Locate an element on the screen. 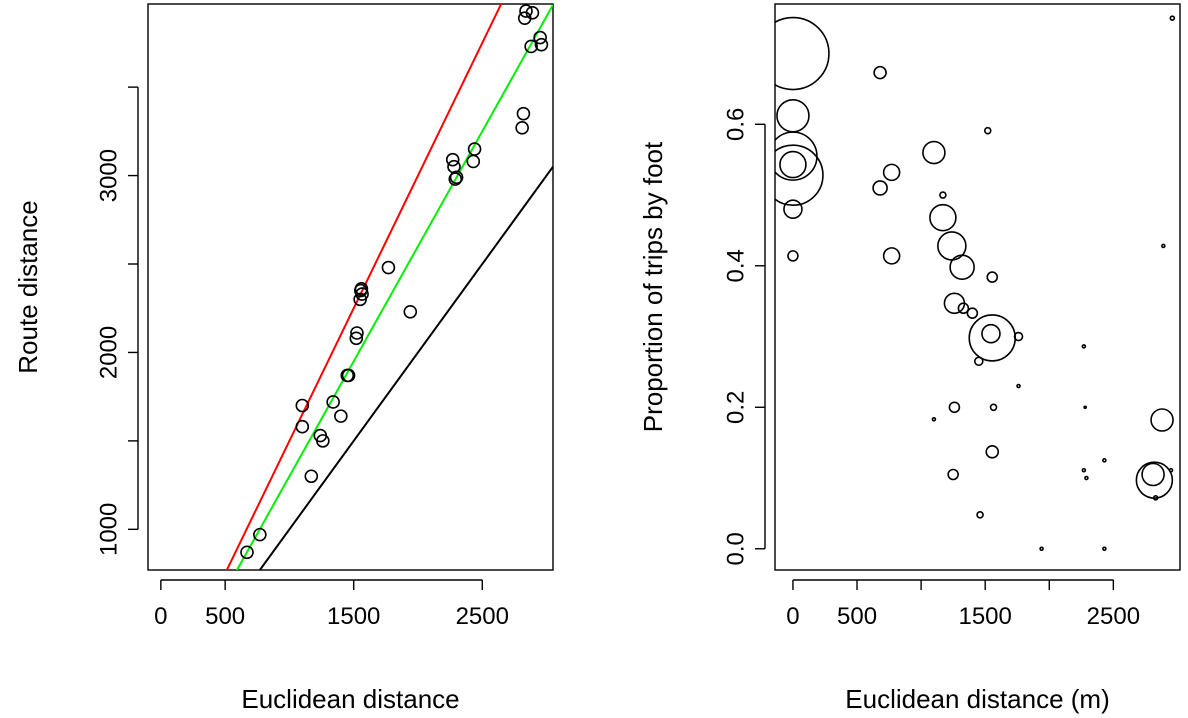 This screenshot has height=718, width=1188. y-tick-label: 0.0 is located at coordinates (735, 548).